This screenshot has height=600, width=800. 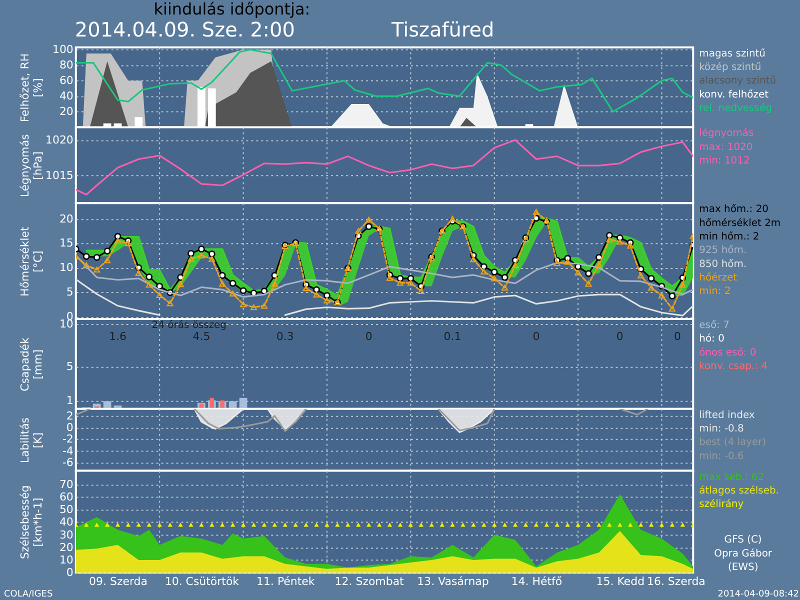 What do you see at coordinates (721, 504) in the screenshot?
I see `series-label: szélirány` at bounding box center [721, 504].